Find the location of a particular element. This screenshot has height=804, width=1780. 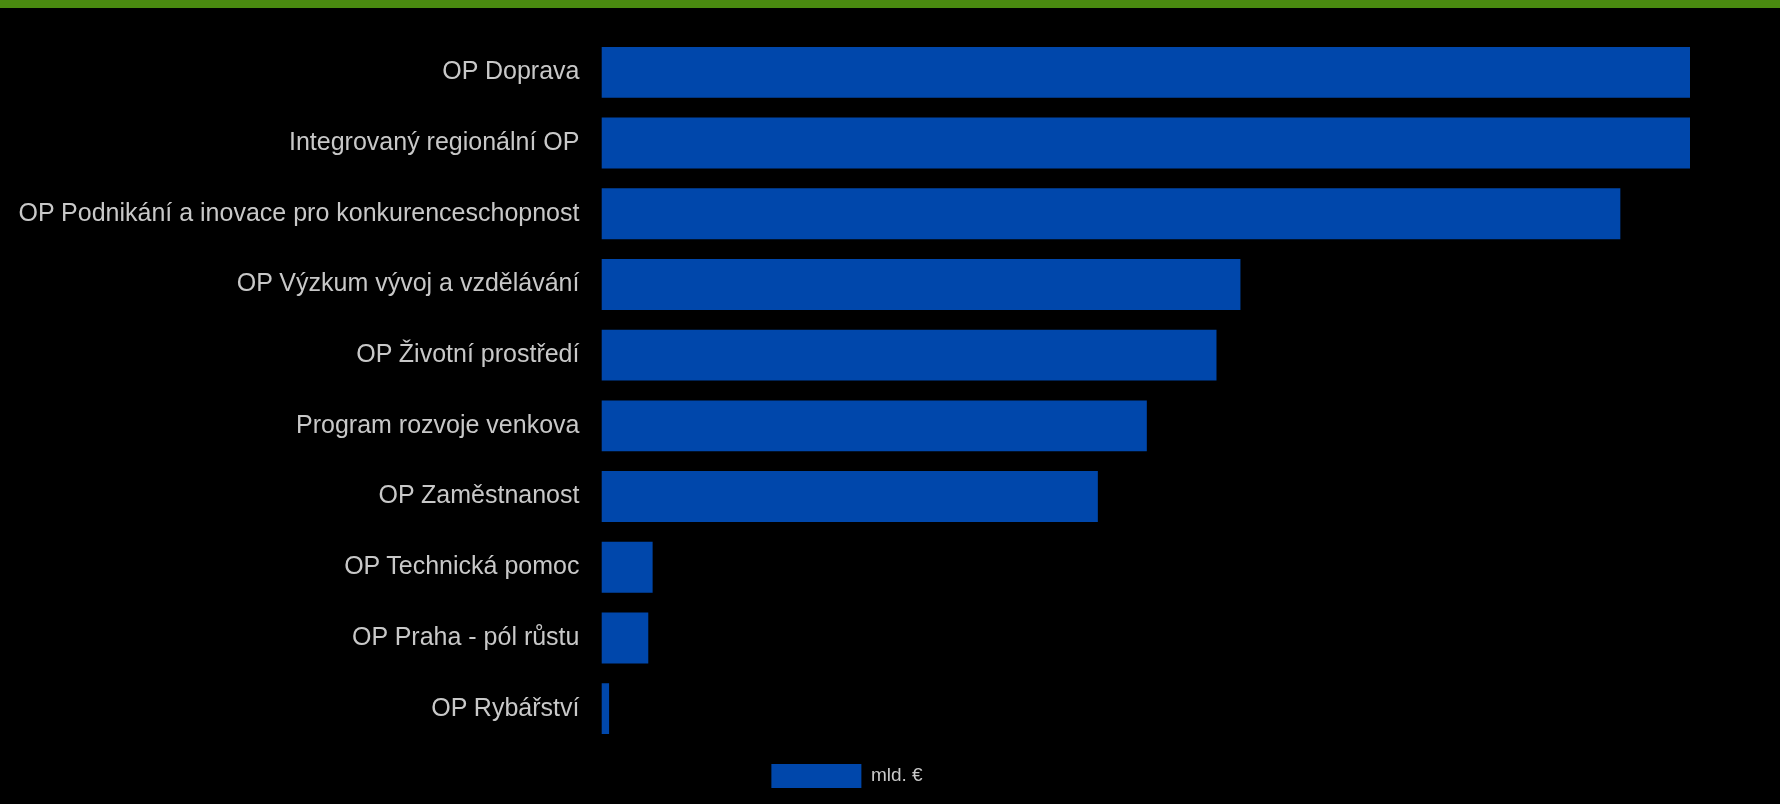

y-tick-label: OP Technická pomoc is located at coordinates (462, 565).